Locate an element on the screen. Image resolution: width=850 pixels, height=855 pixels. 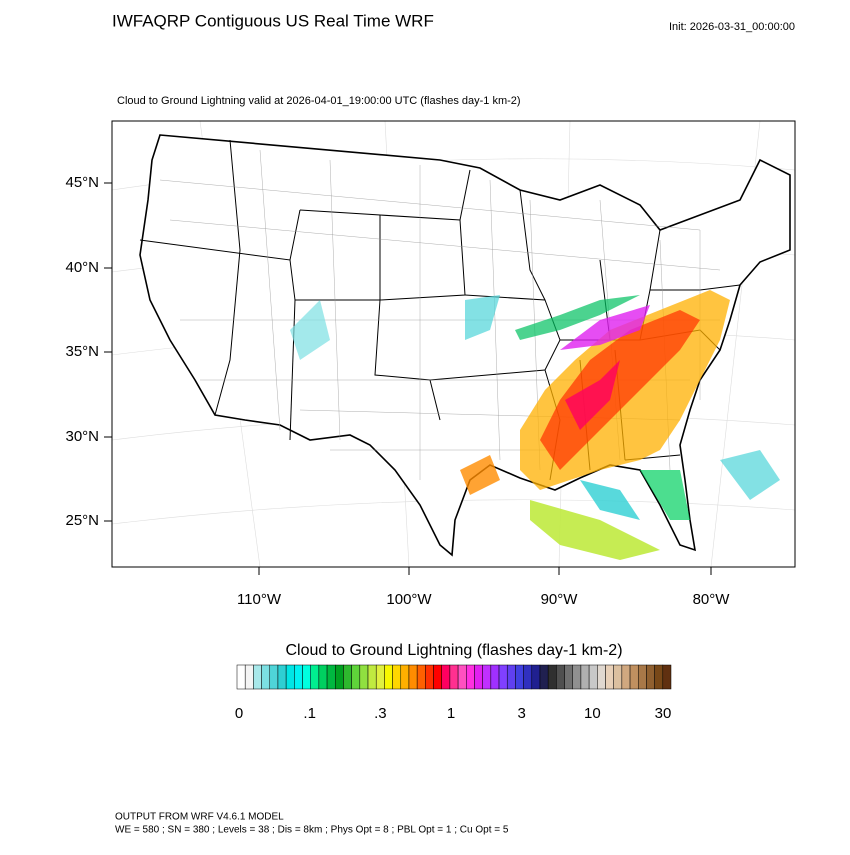
lon-label: 110°W is located at coordinates (259, 599).